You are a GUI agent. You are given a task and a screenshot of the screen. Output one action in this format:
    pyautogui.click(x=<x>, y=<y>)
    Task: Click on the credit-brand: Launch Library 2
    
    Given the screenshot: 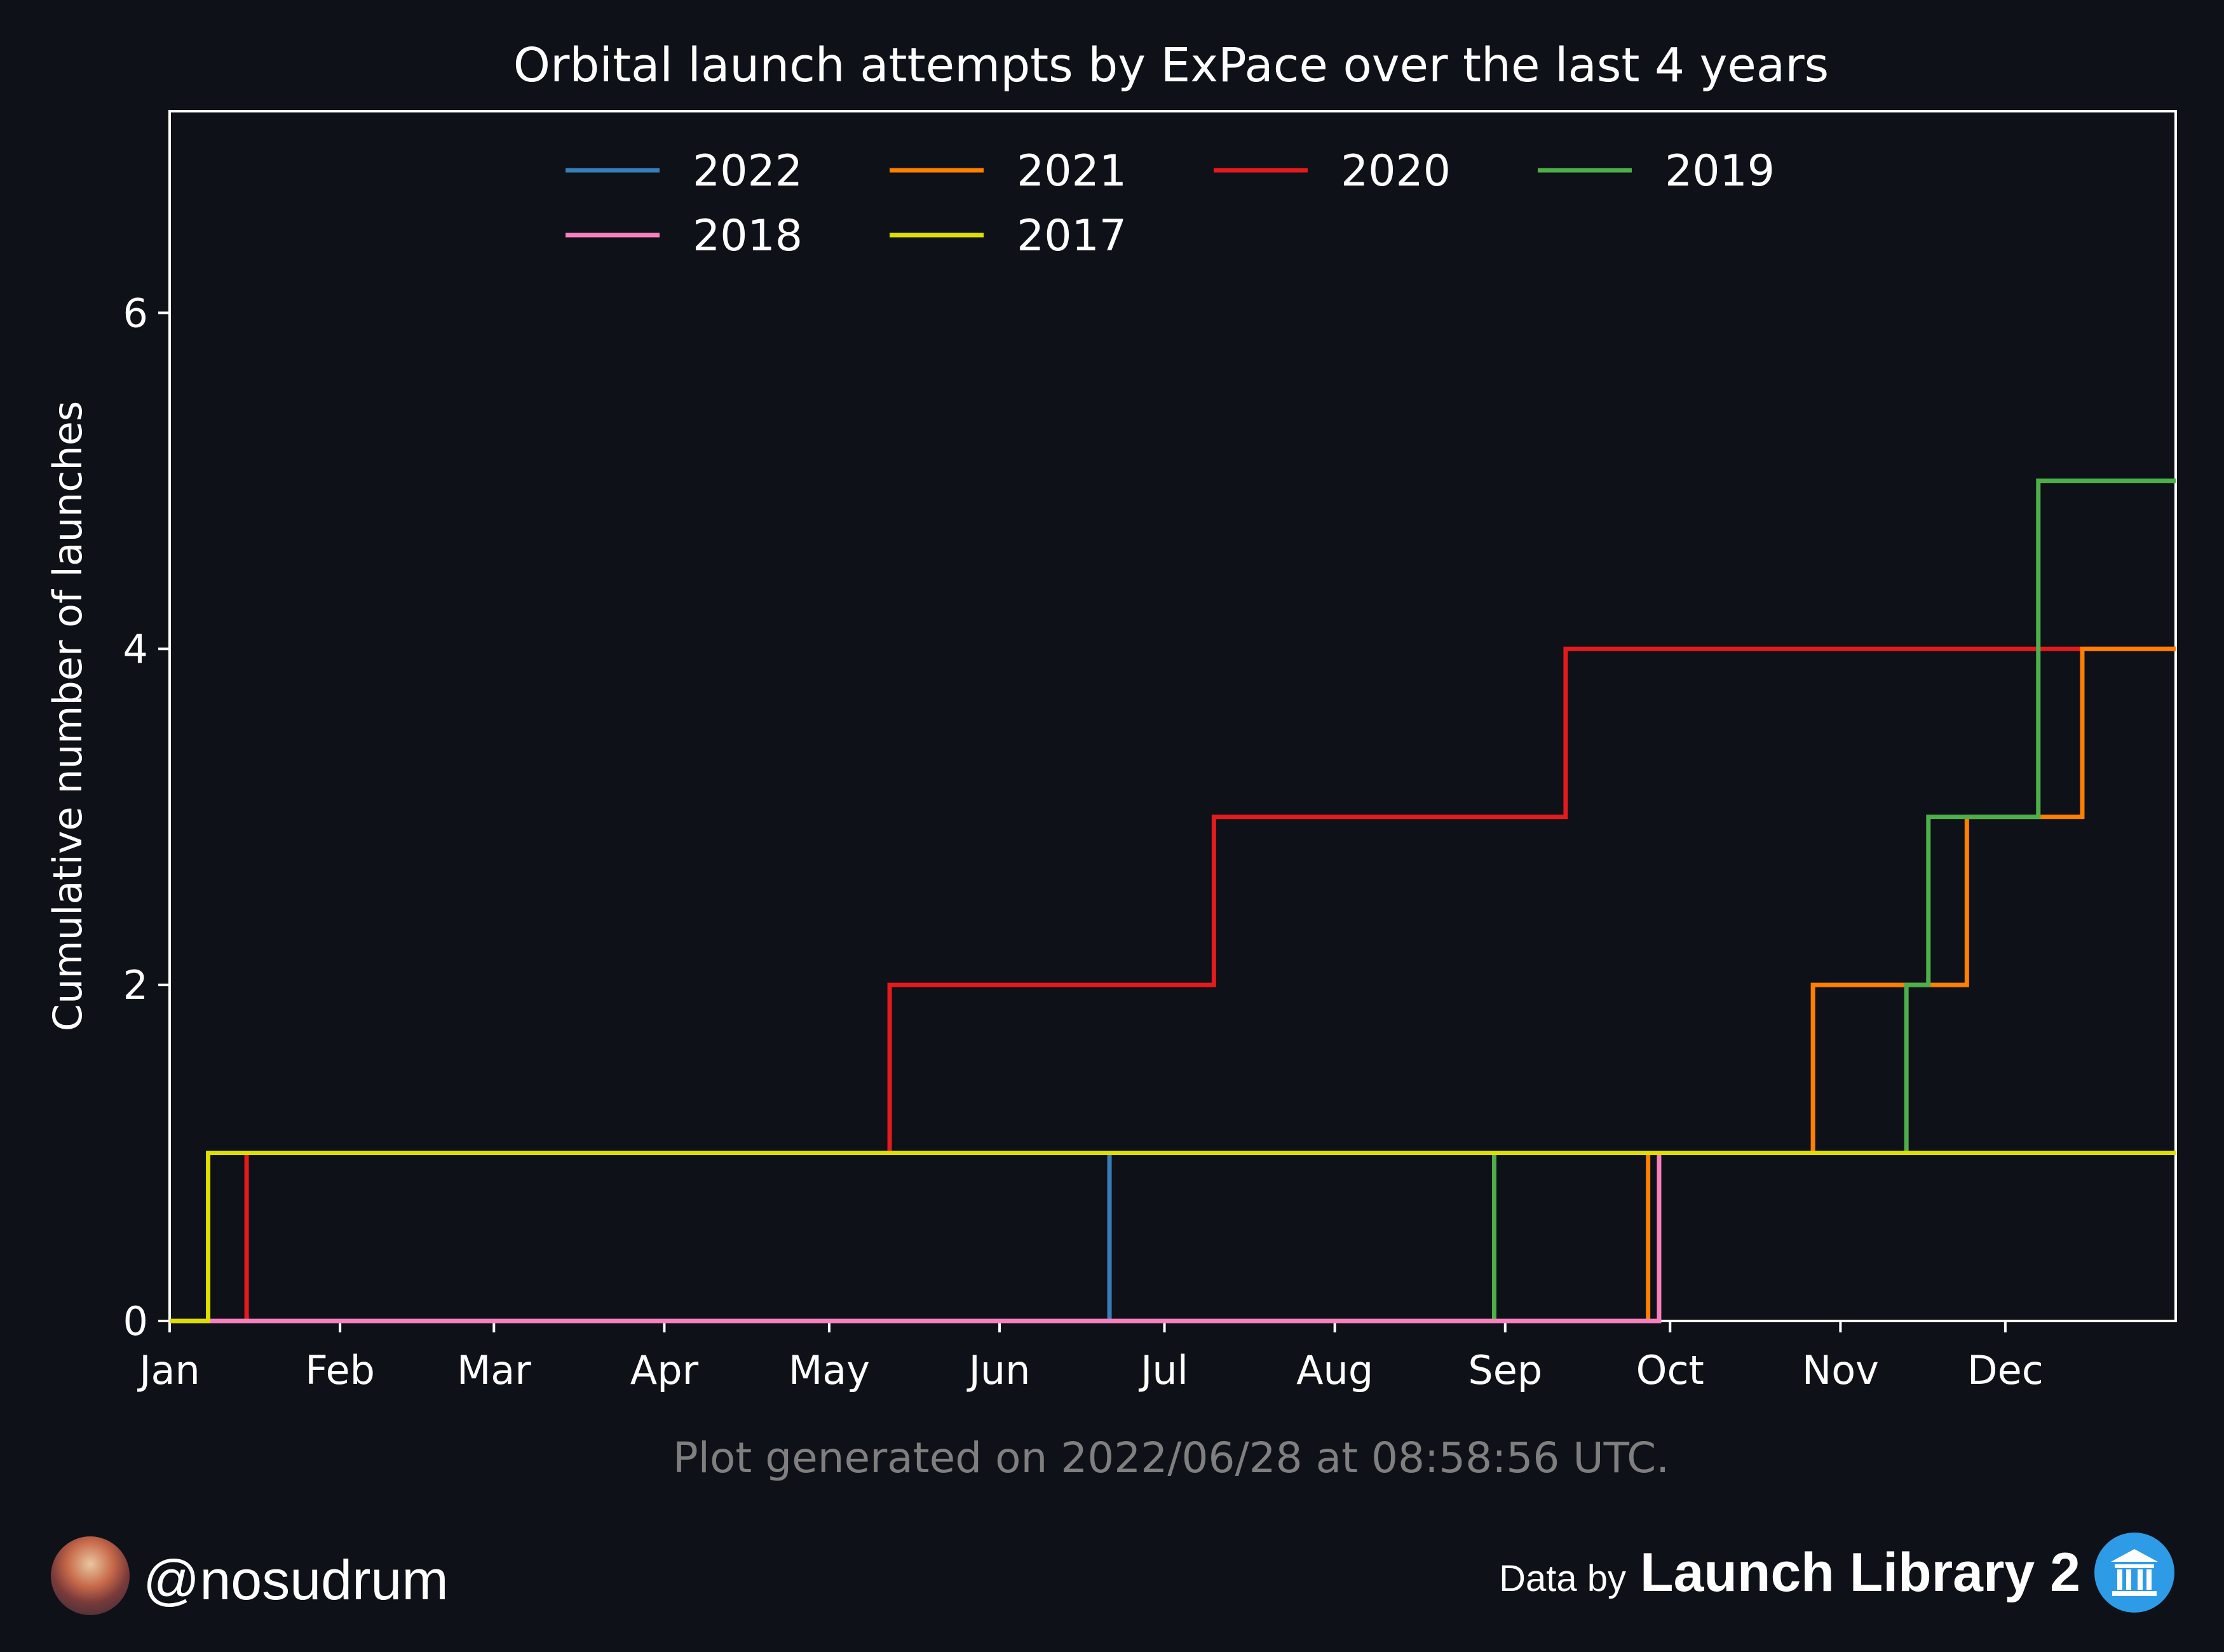 What is the action you would take?
    pyautogui.click(x=1860, y=1572)
    